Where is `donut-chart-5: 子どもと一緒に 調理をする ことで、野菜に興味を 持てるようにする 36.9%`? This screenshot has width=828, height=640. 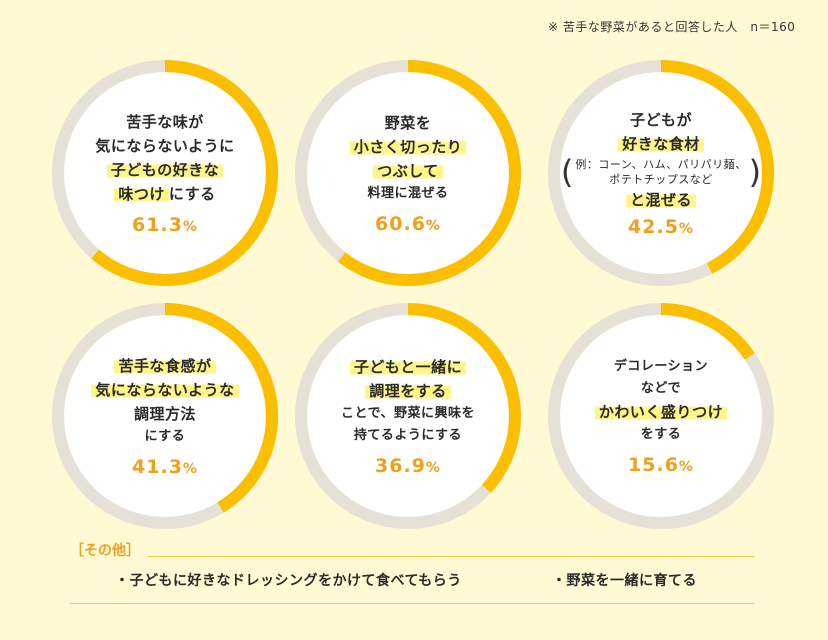
donut-chart-5: 子どもと一緒に 調理をする ことで、野菜に興味を 持てるようにする 36.9% is located at coordinates (408, 416).